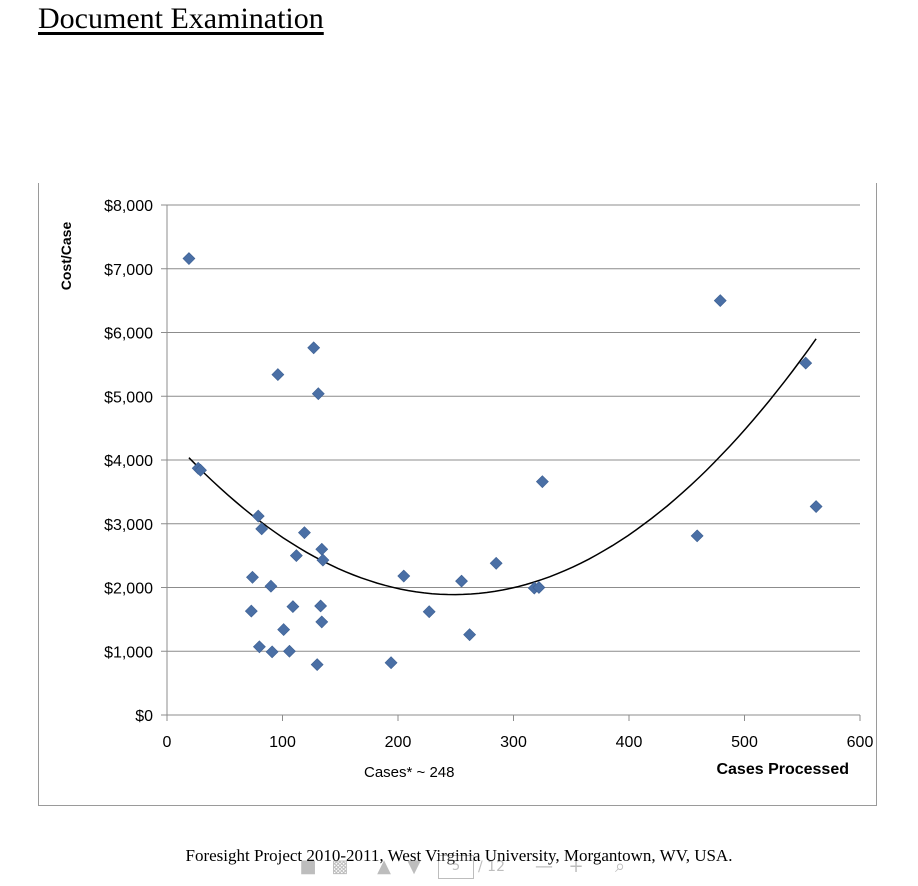 This screenshot has width=918, height=886. Describe the element at coordinates (128, 334) in the screenshot. I see `y-tick-label: $6,000` at that location.